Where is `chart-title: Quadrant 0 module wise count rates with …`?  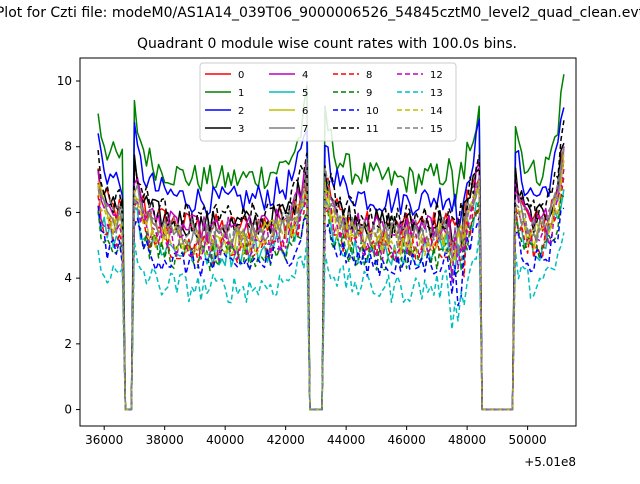 chart-title: Quadrant 0 module wise count rates with … is located at coordinates (327, 44).